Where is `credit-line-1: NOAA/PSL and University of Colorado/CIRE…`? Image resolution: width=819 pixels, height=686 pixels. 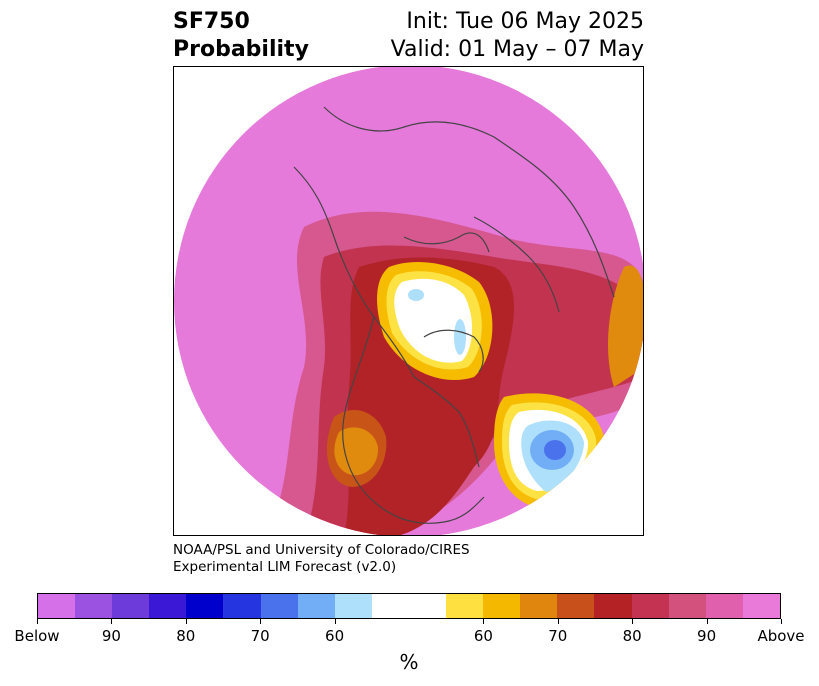
credit-line-1: NOAA/PSL and University of Colorado/CIRE… is located at coordinates (321, 550).